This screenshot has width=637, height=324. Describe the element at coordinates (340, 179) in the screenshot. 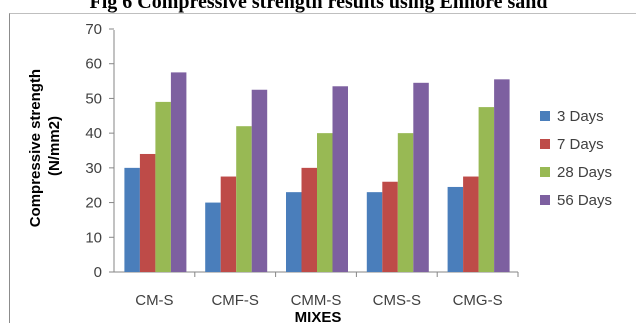

I see `bar-56-days-cmm-s` at that location.